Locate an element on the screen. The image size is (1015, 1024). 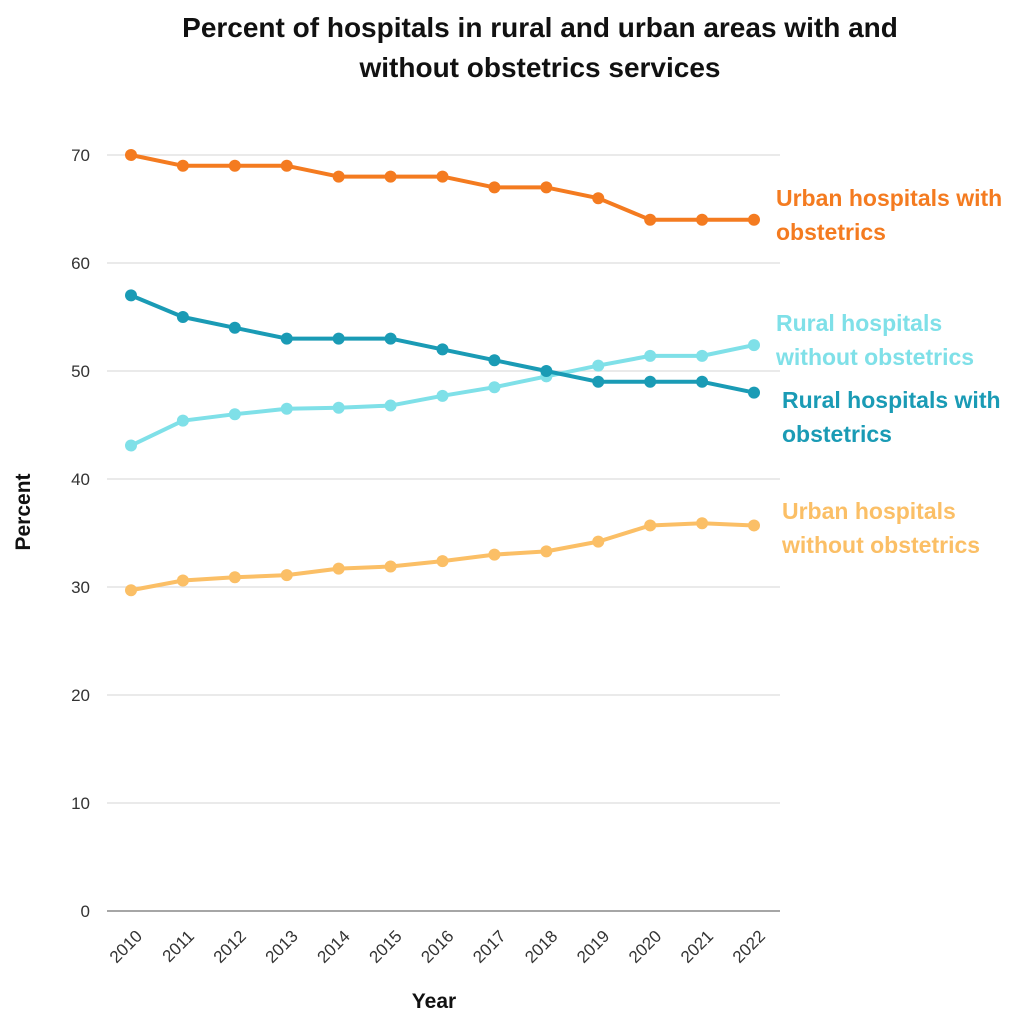
y-tick-label: 0 is located at coordinates (85, 911).